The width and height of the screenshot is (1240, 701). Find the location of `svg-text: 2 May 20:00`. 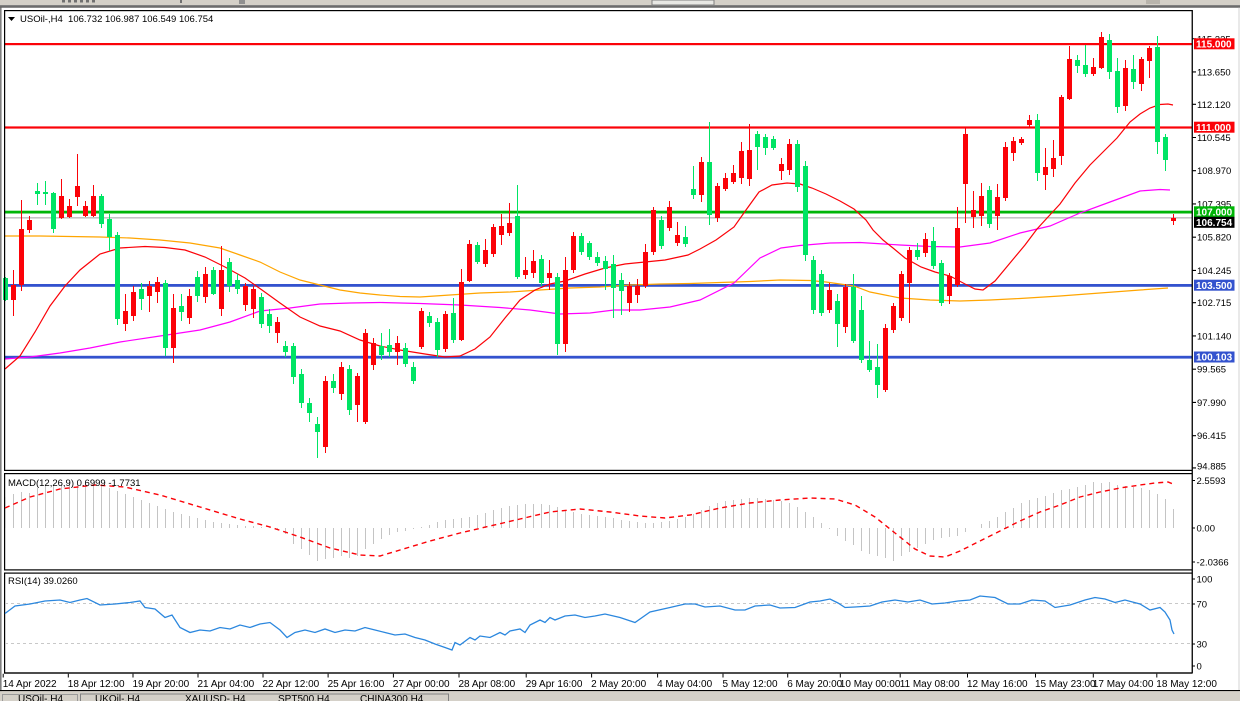

svg-text: 2 May 20:00 is located at coordinates (618, 684).